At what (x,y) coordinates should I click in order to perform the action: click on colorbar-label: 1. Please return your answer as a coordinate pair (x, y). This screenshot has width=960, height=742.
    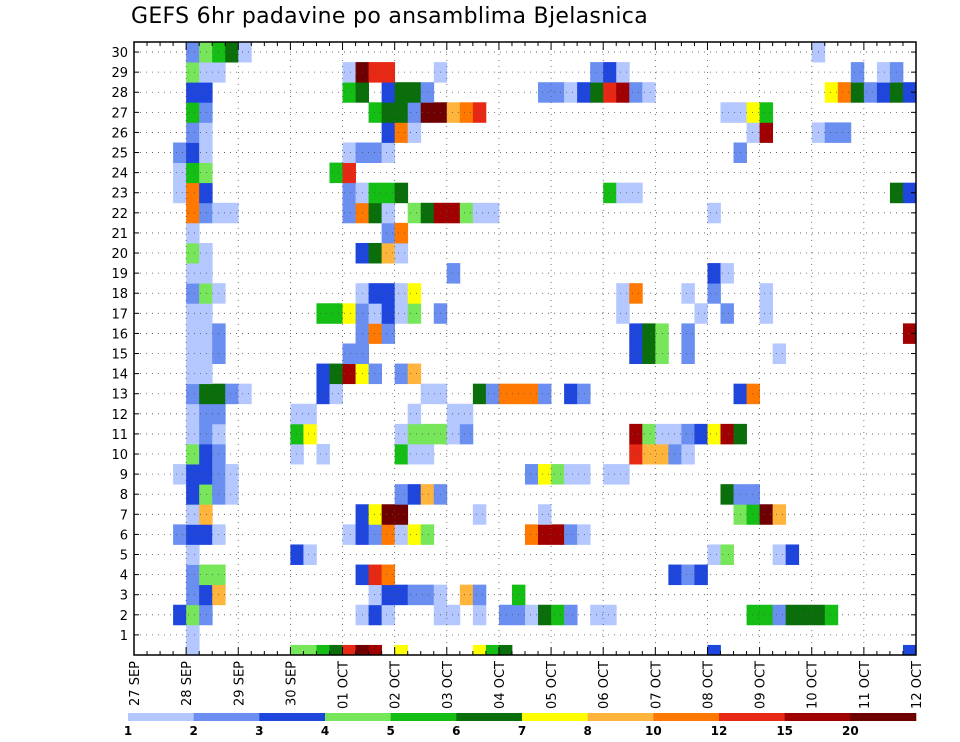
    Looking at the image, I should click on (128, 731).